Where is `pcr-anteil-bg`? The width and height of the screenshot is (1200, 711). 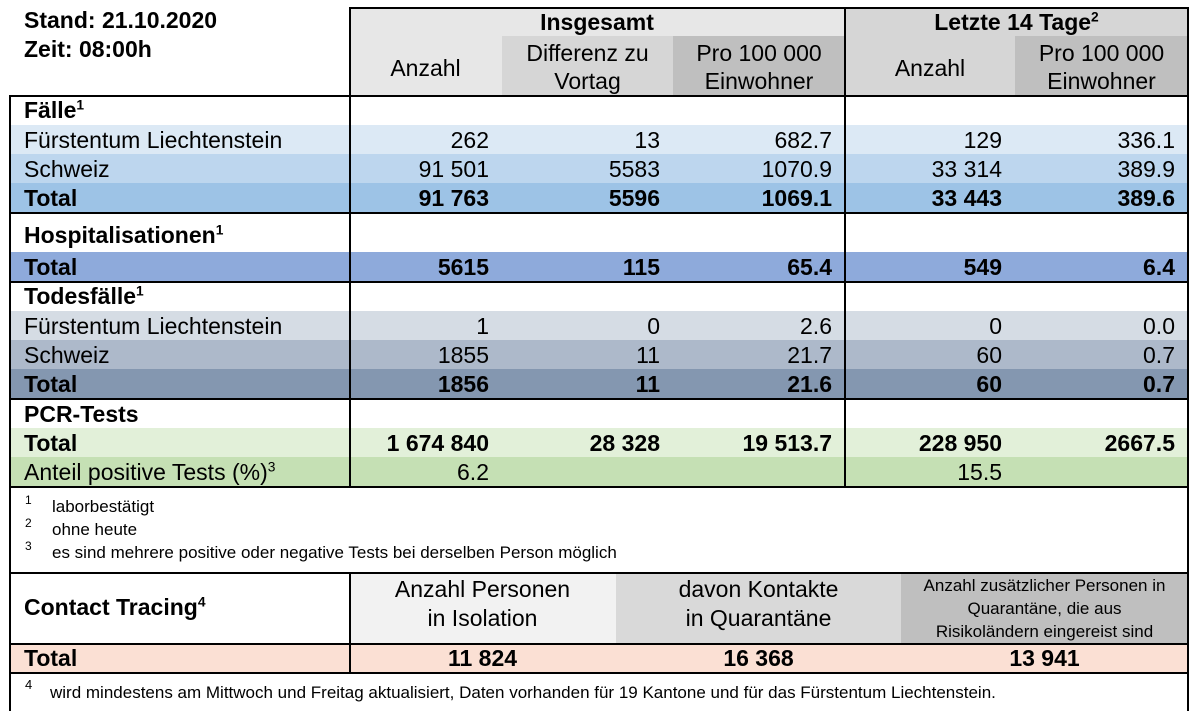 pcr-anteil-bg is located at coordinates (599, 471).